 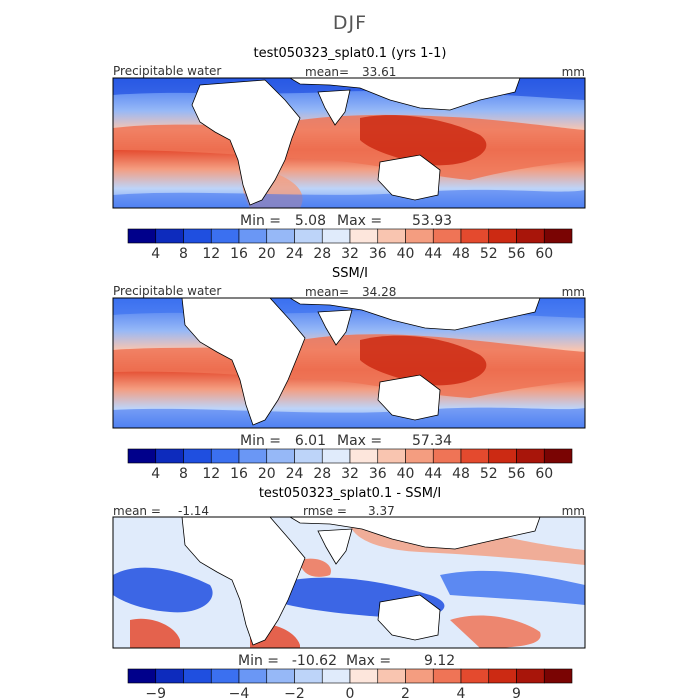 What do you see at coordinates (359, 221) in the screenshot?
I see `panel-1-max-label: Max =` at bounding box center [359, 221].